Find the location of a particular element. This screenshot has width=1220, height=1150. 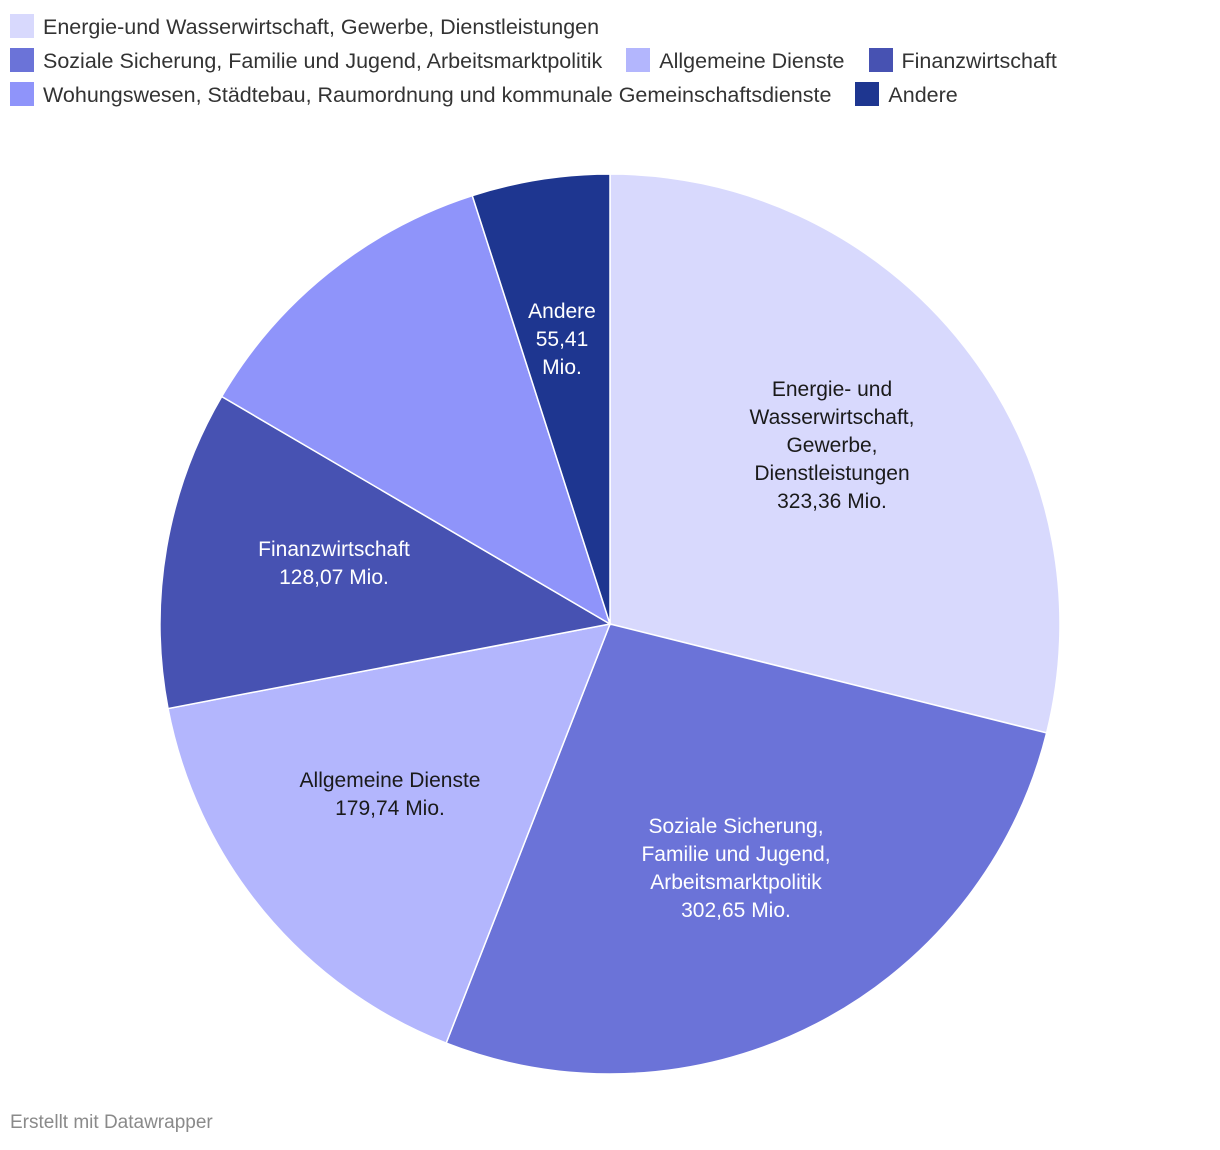

slice-label: Finanzwirtschaft 128,07 Mio. is located at coordinates (334, 563).